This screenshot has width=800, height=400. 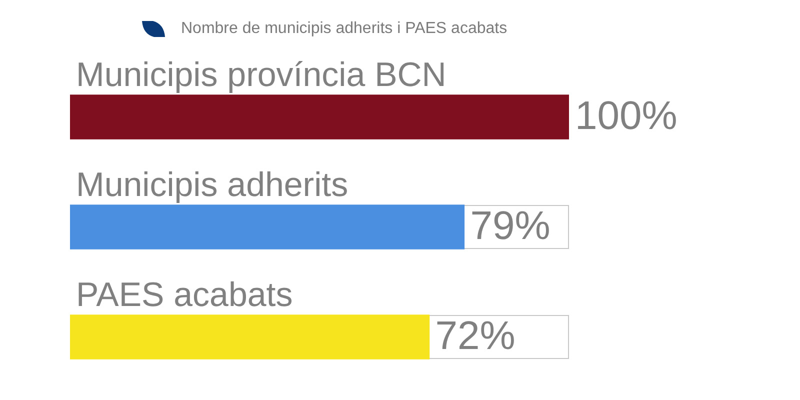 What do you see at coordinates (184, 295) in the screenshot?
I see `y-tick-label: PAES acabats` at bounding box center [184, 295].